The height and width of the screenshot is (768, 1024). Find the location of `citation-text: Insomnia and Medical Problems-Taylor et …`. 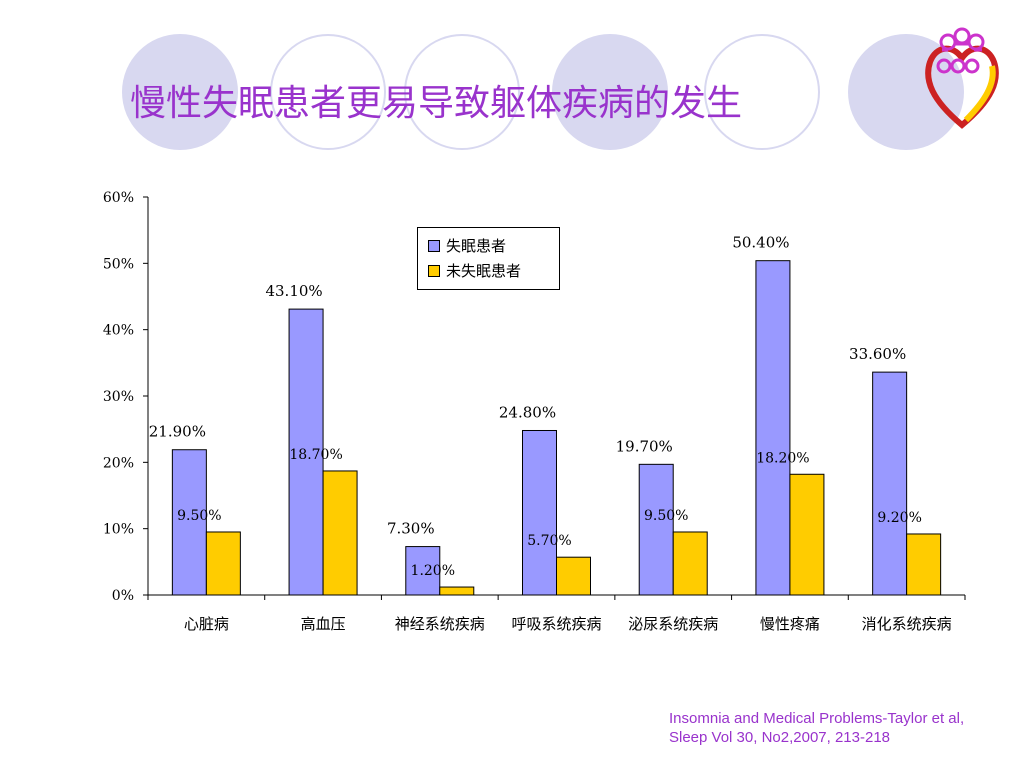

citation-text: Insomnia and Medical Problems-Taylor et … is located at coordinates (817, 728).